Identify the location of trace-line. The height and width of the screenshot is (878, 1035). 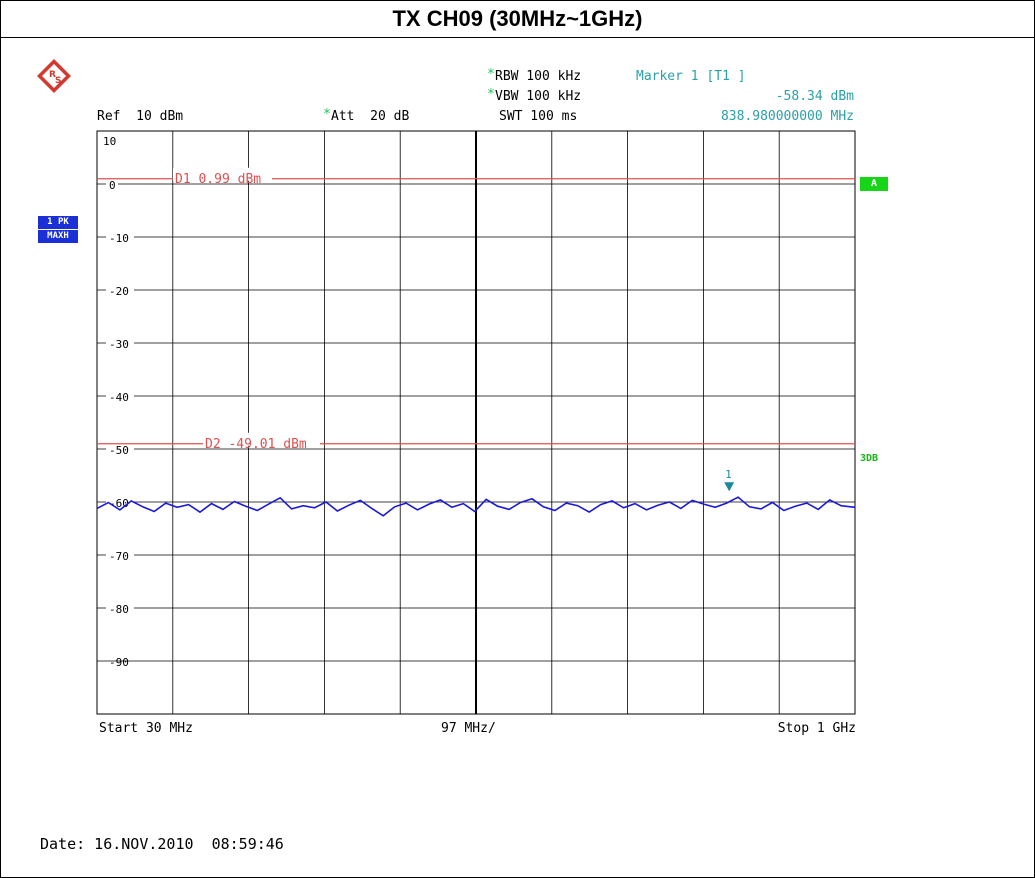
(476, 506).